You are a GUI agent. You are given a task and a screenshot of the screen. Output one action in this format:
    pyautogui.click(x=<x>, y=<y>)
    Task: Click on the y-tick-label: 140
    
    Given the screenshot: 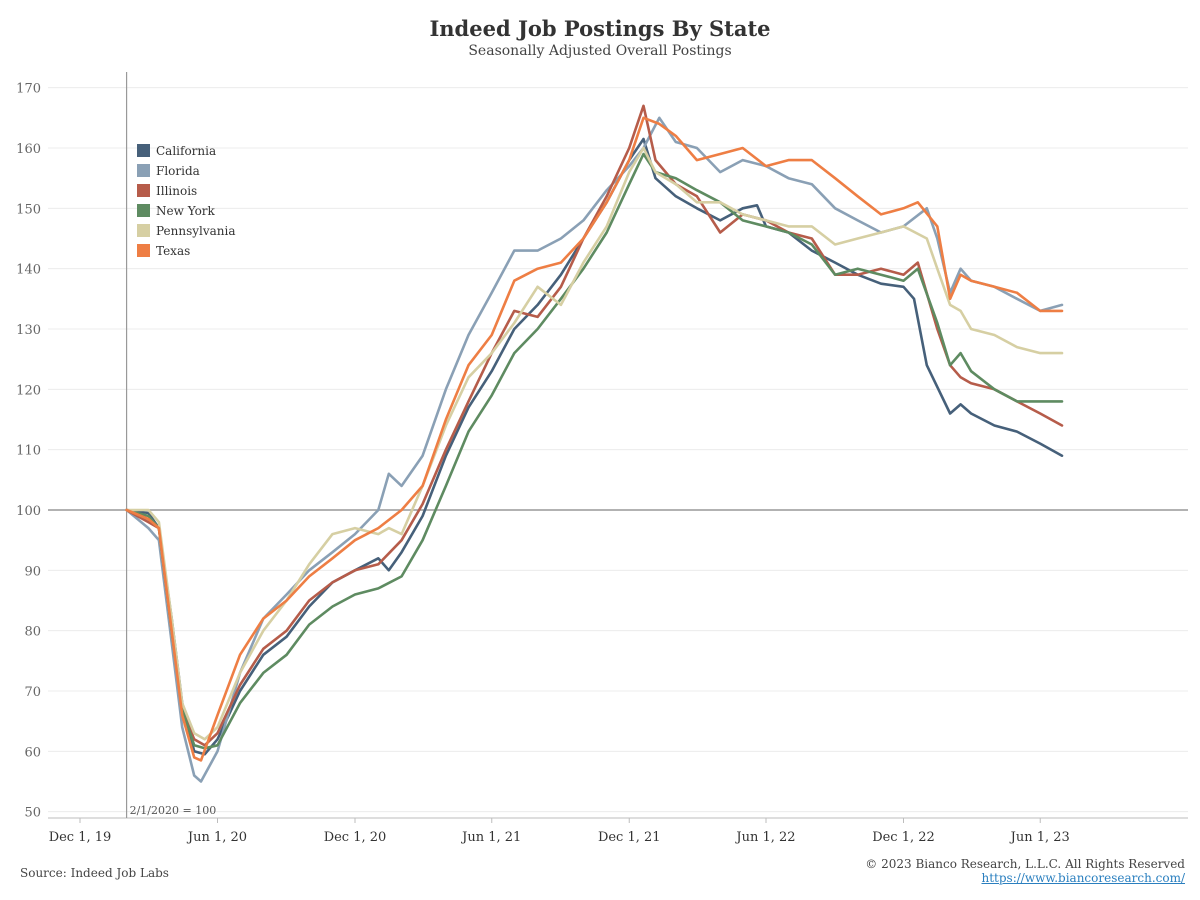 What is the action you would take?
    pyautogui.click(x=28, y=270)
    